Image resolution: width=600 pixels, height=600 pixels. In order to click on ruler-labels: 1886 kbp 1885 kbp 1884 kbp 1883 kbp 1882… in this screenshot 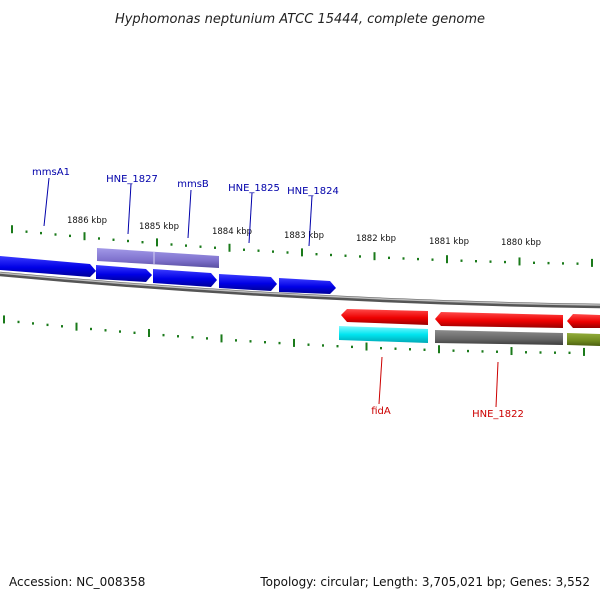, I will do `click(304, 232)`.